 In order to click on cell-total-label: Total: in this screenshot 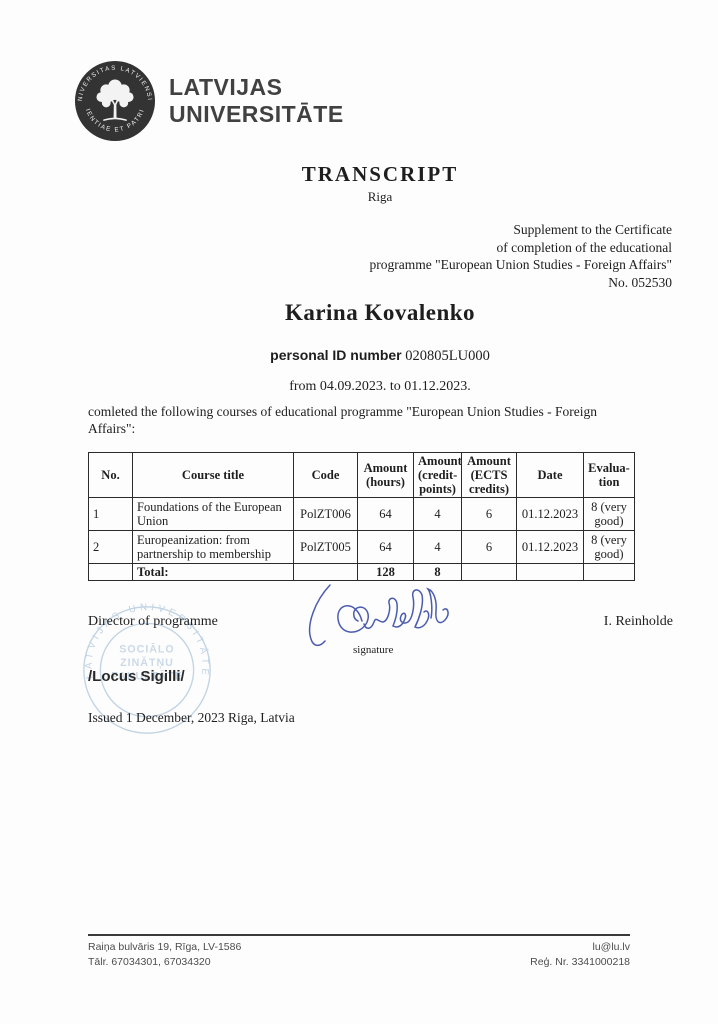, I will do `click(213, 572)`.